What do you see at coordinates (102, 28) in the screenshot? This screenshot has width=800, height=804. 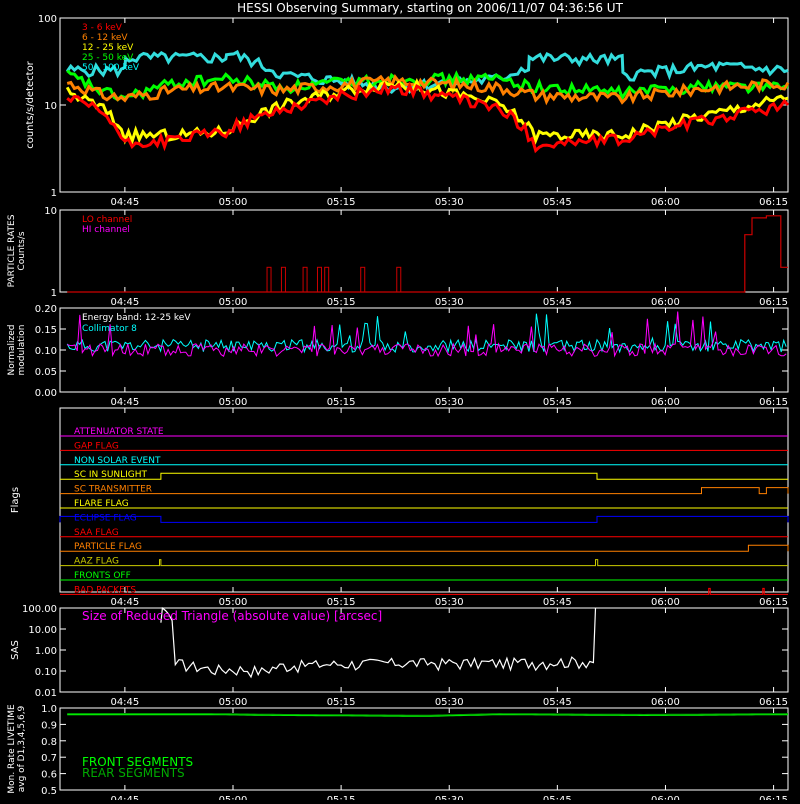 I see `legend-entry: 3 - 6 keV` at bounding box center [102, 28].